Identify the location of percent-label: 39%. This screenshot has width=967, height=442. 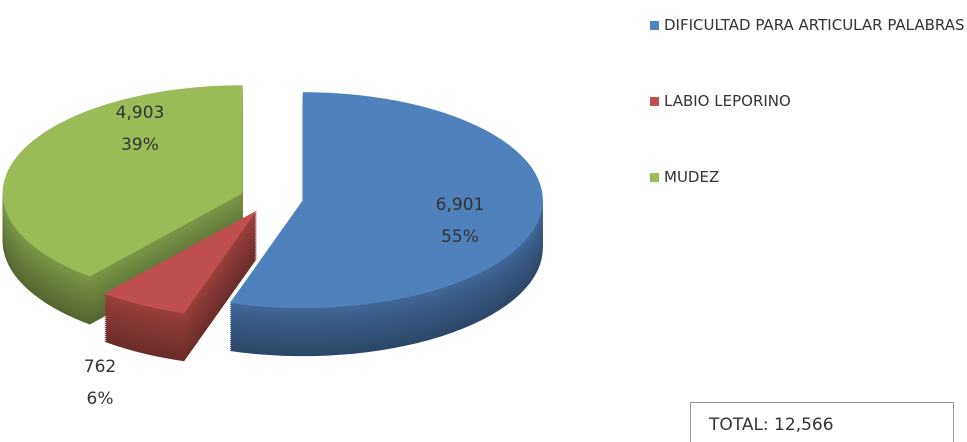
(140, 145).